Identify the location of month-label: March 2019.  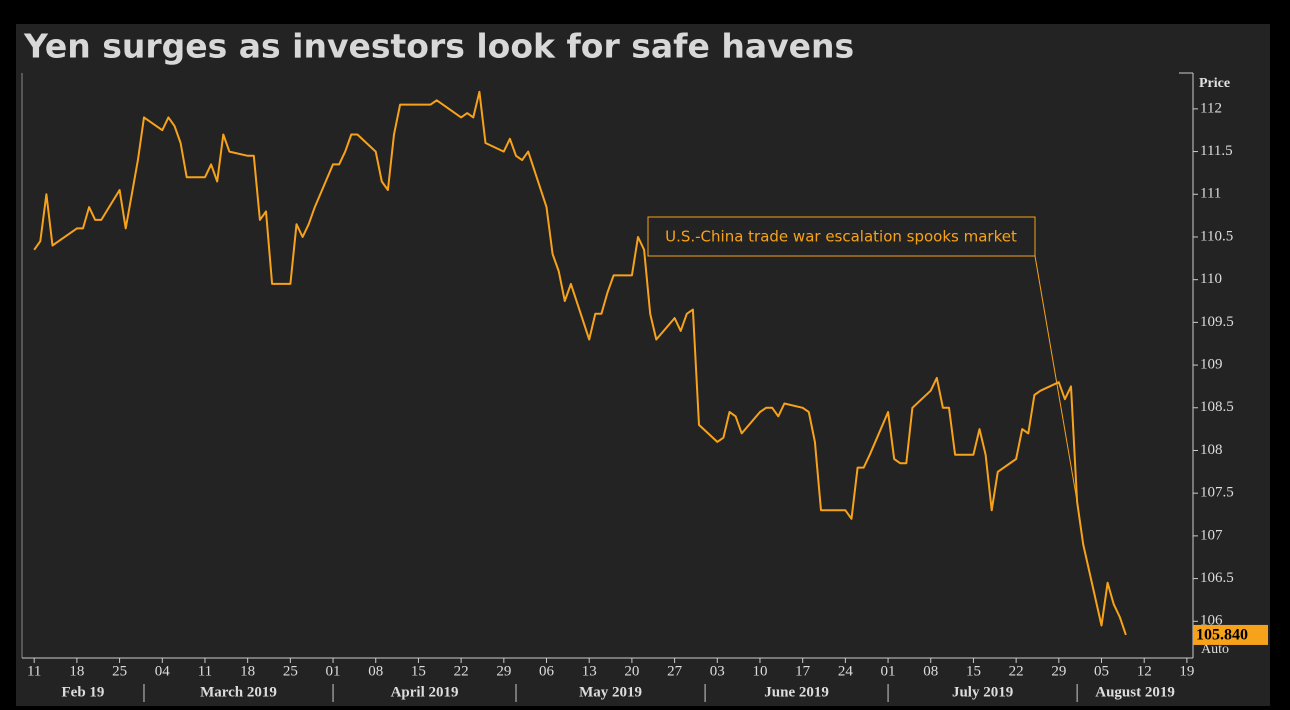
(238, 692).